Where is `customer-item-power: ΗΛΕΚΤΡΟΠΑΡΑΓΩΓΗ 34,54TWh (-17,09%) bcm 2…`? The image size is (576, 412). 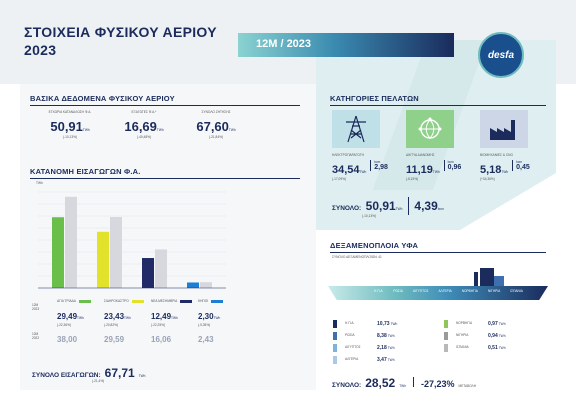 customer-item-power: ΗΛΕΚΤΡΟΠΑΡΑΓΩΓΗ 34,54TWh (-17,09%) bcm 2… is located at coordinates (364, 167).